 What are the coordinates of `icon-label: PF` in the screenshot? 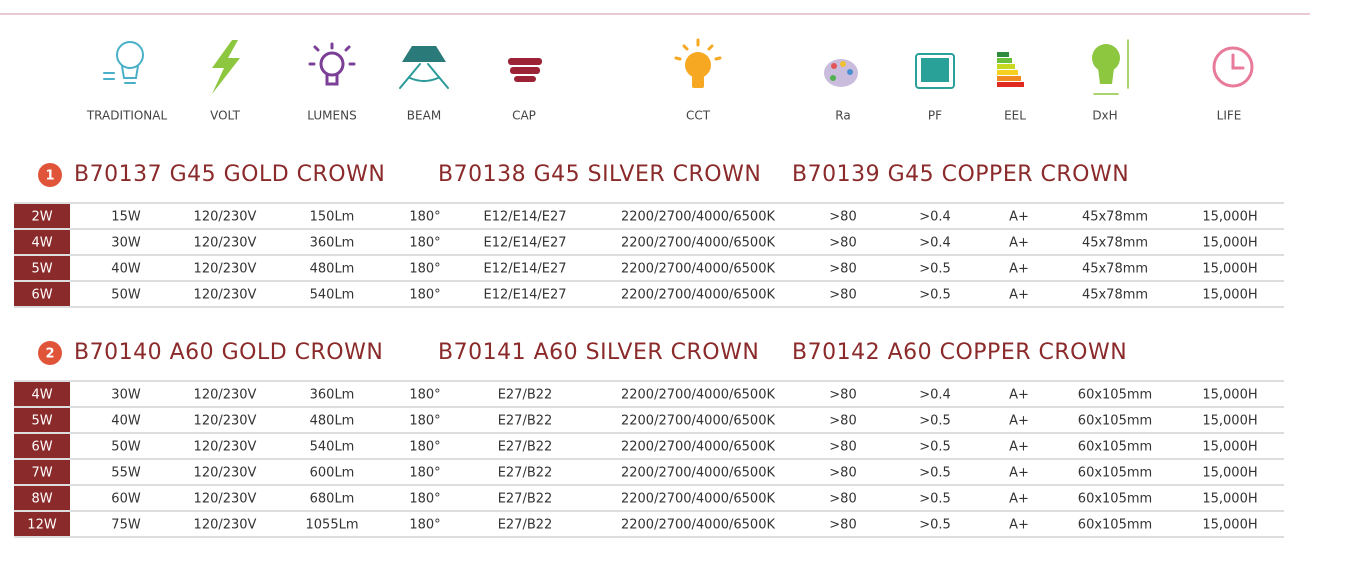 It's located at (935, 116).